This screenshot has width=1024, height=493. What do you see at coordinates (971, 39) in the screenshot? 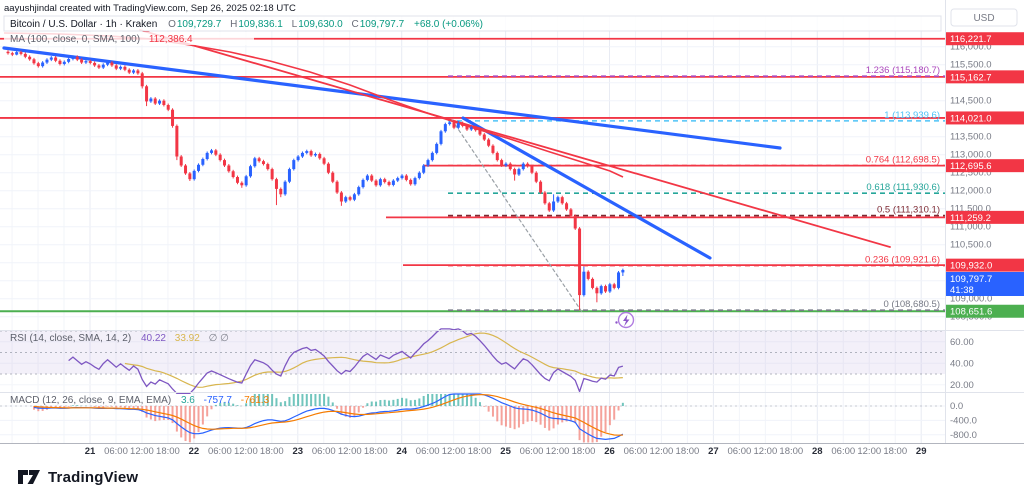
I see `price-level-chip-label: 116,221.7` at bounding box center [971, 39].